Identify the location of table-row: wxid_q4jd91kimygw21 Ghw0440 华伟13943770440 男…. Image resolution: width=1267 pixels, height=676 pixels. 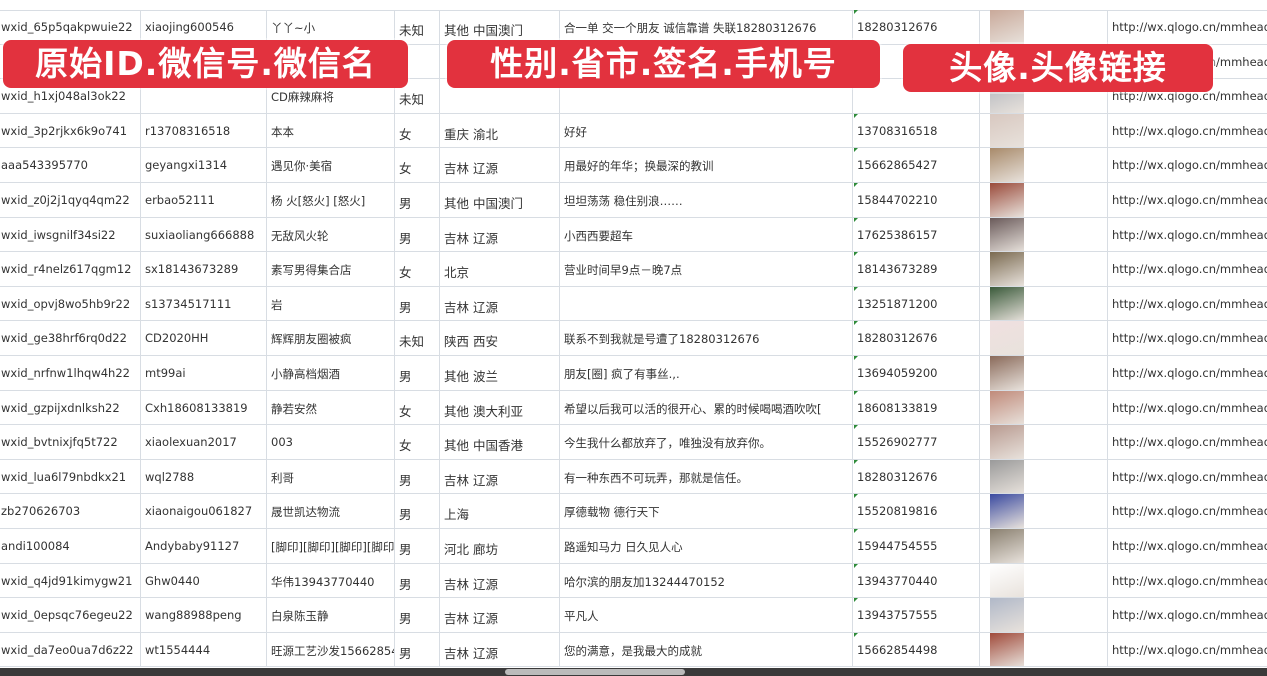
(633, 581).